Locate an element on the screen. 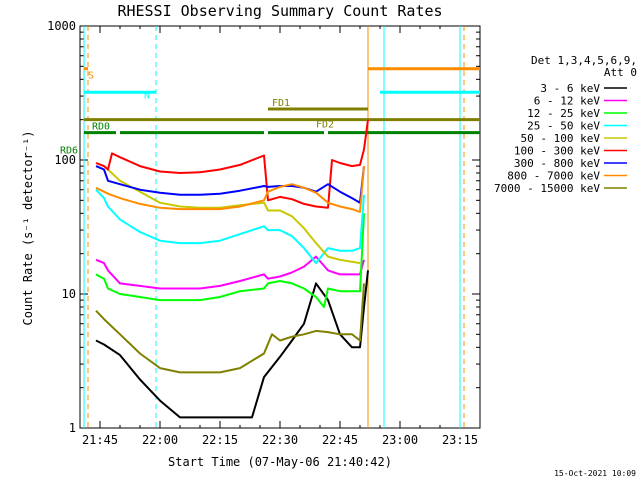  x-tick-label: 21:45 is located at coordinates (100, 440).